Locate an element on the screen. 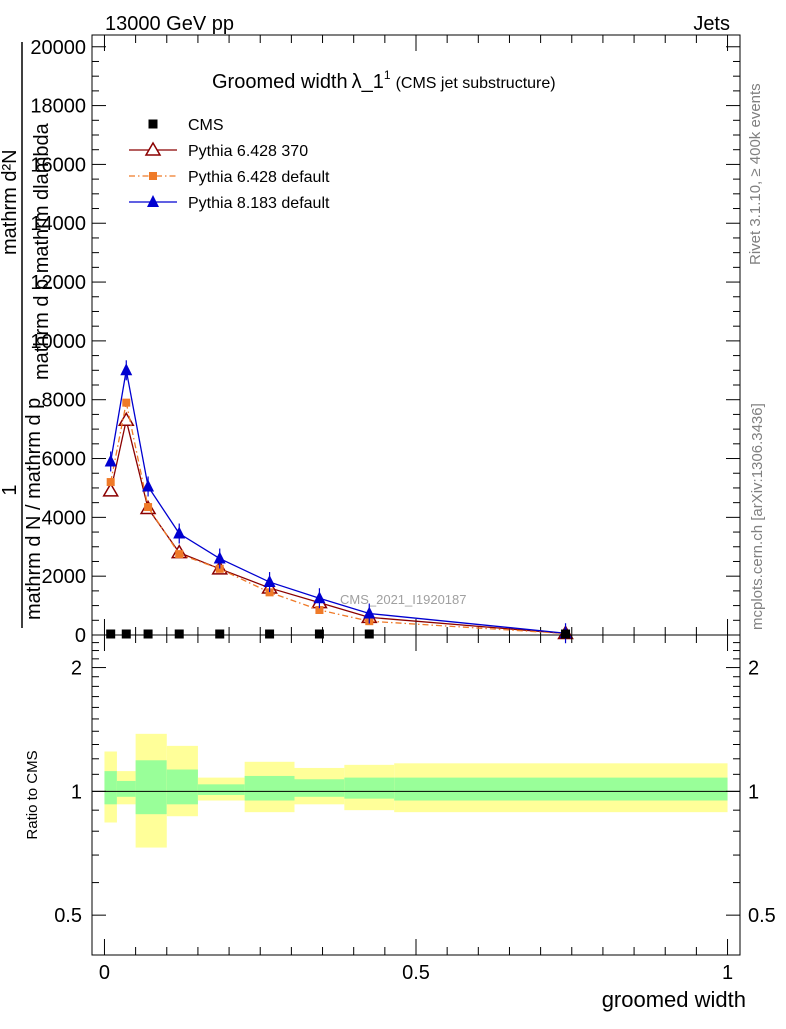 The image size is (786, 1029). ylabel-top: mathrm d²N is located at coordinates (10, 202).